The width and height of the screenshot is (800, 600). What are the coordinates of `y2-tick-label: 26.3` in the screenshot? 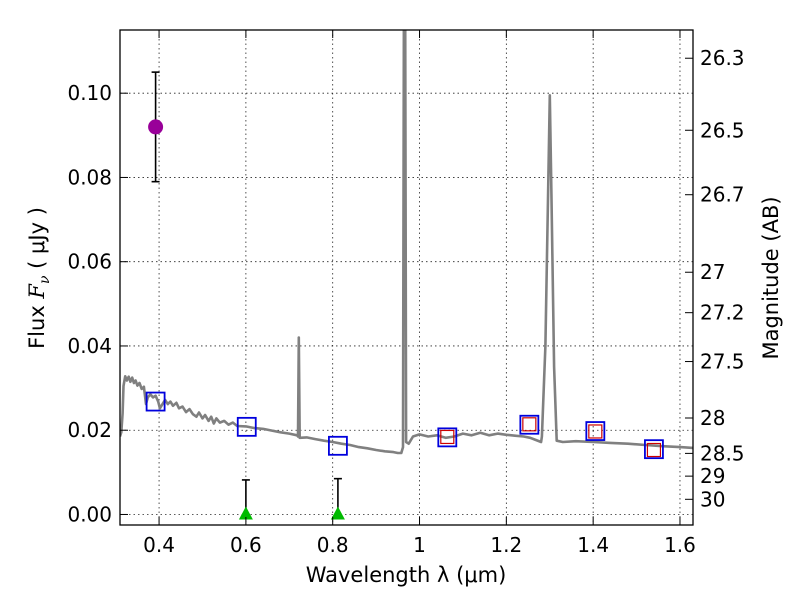 It's located at (722, 58).